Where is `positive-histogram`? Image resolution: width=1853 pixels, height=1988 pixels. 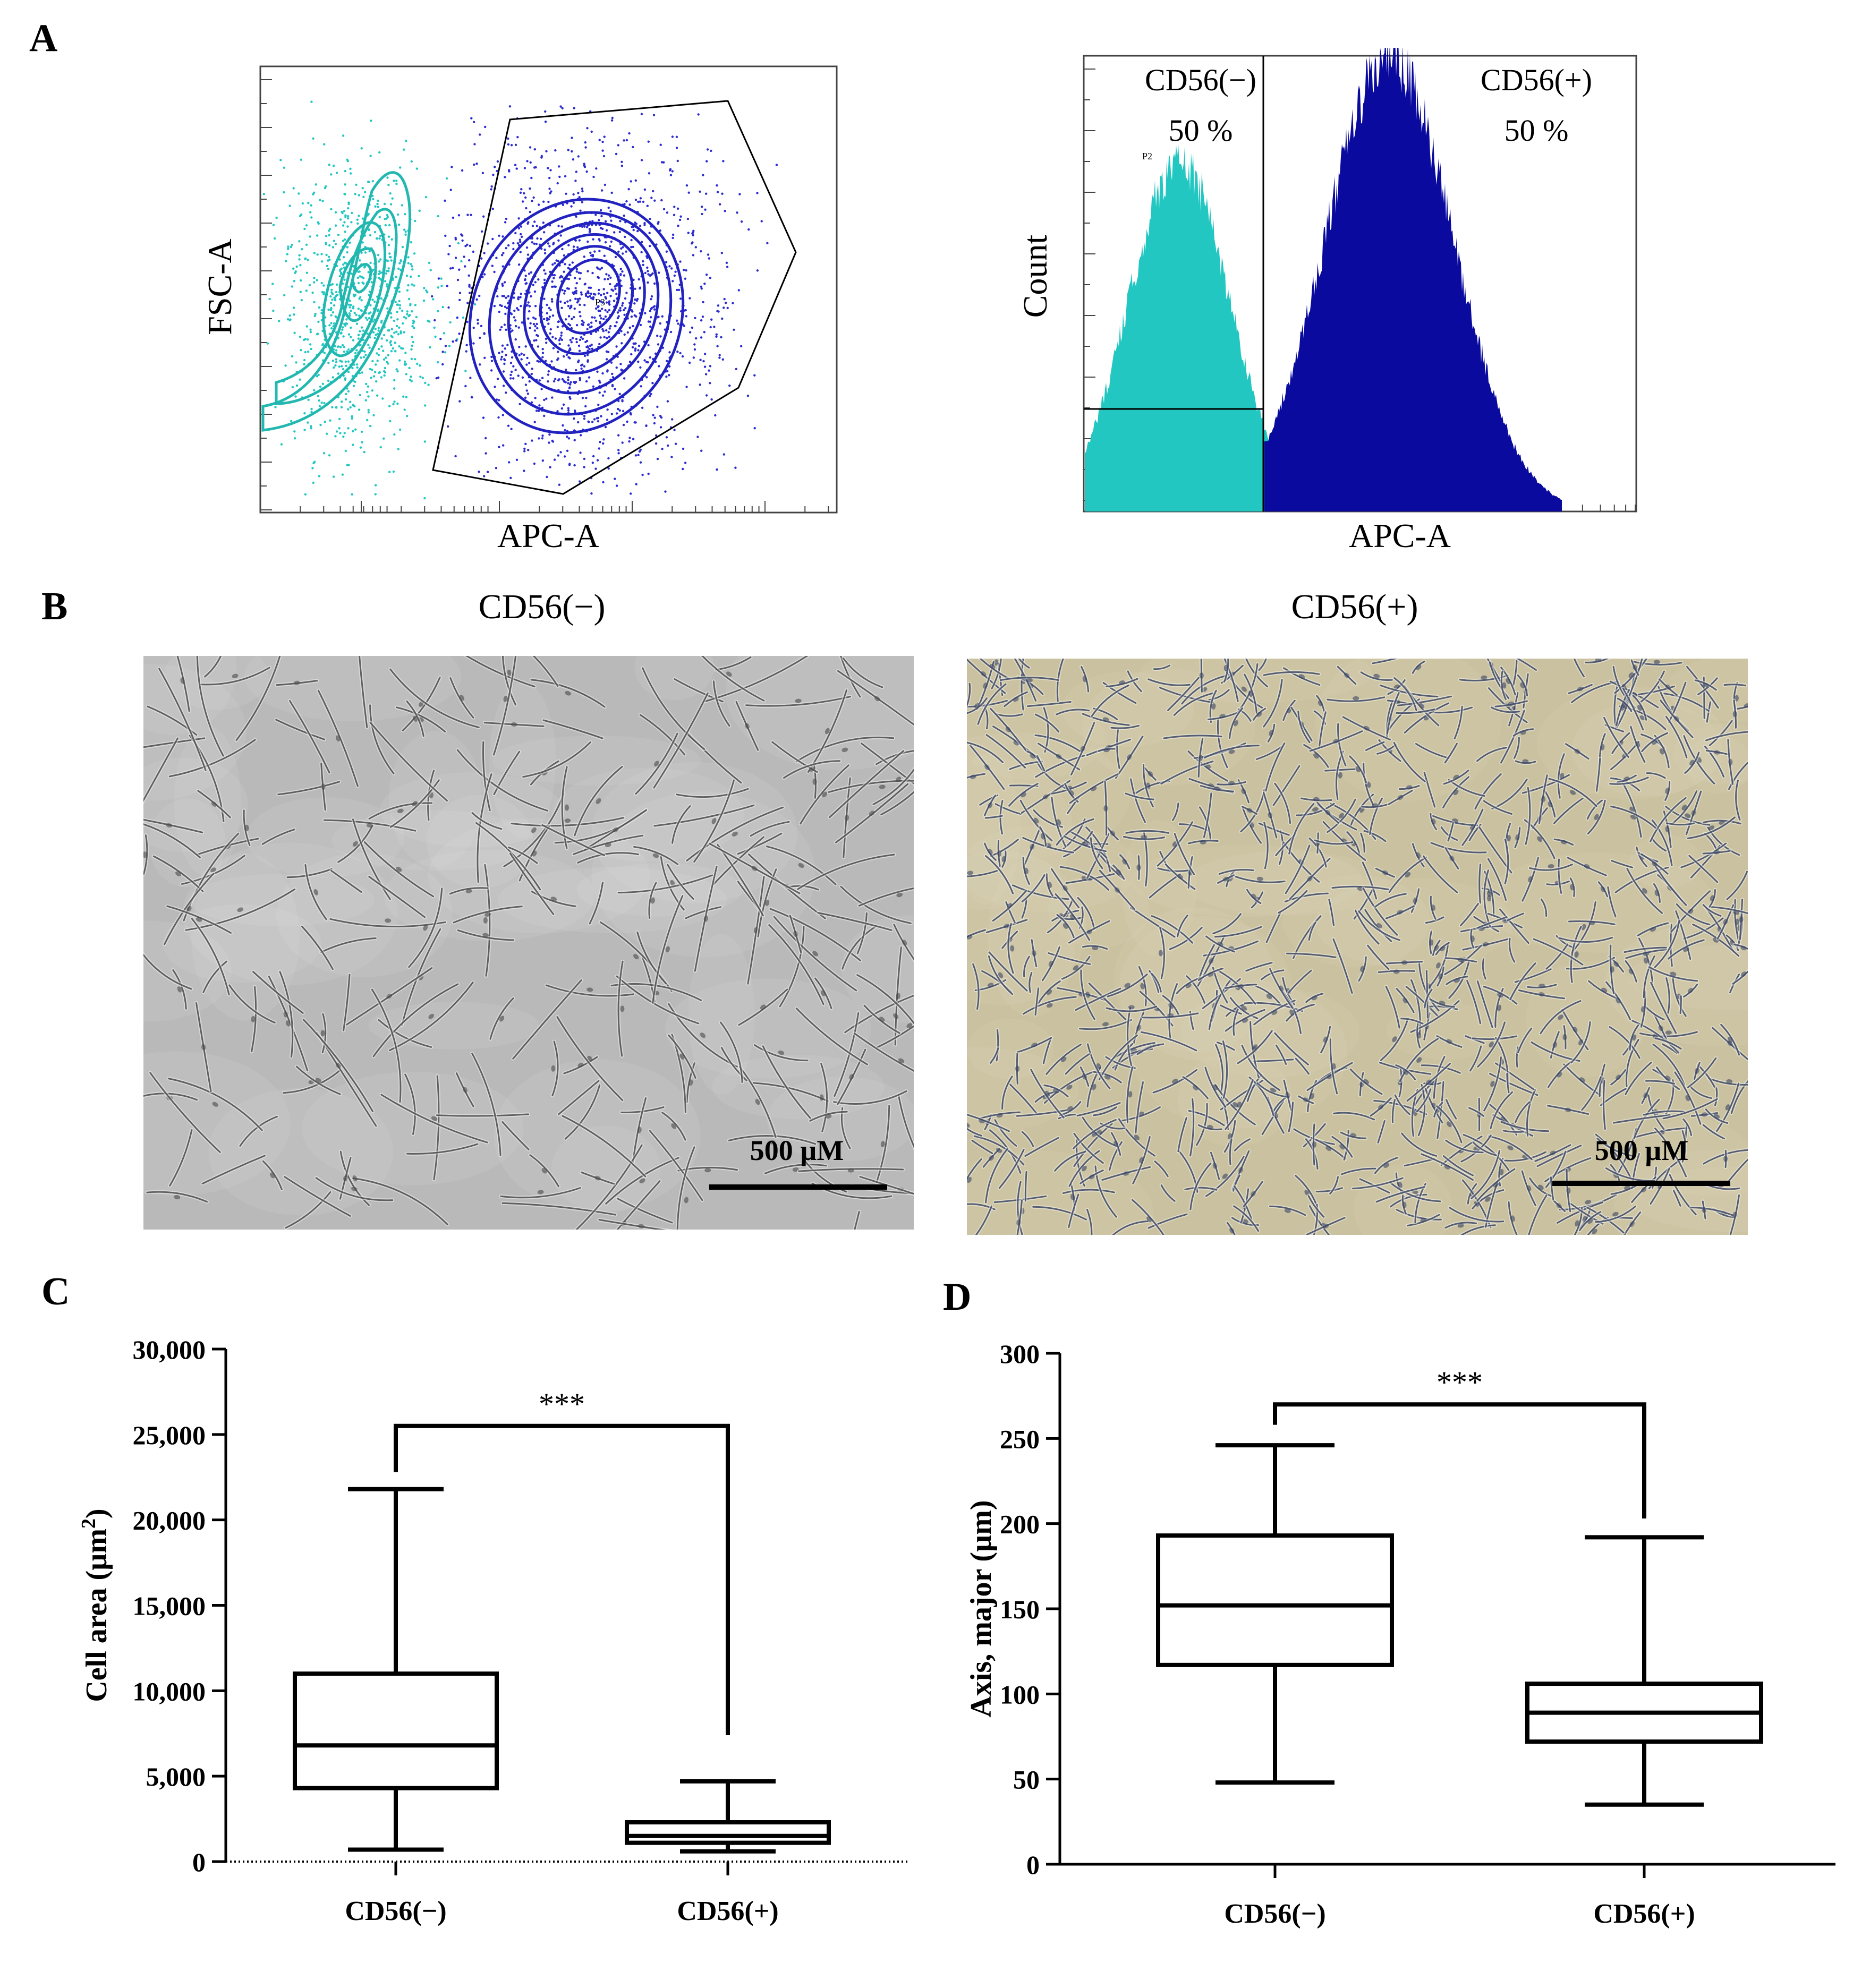
positive-histogram is located at coordinates (1413, 279).